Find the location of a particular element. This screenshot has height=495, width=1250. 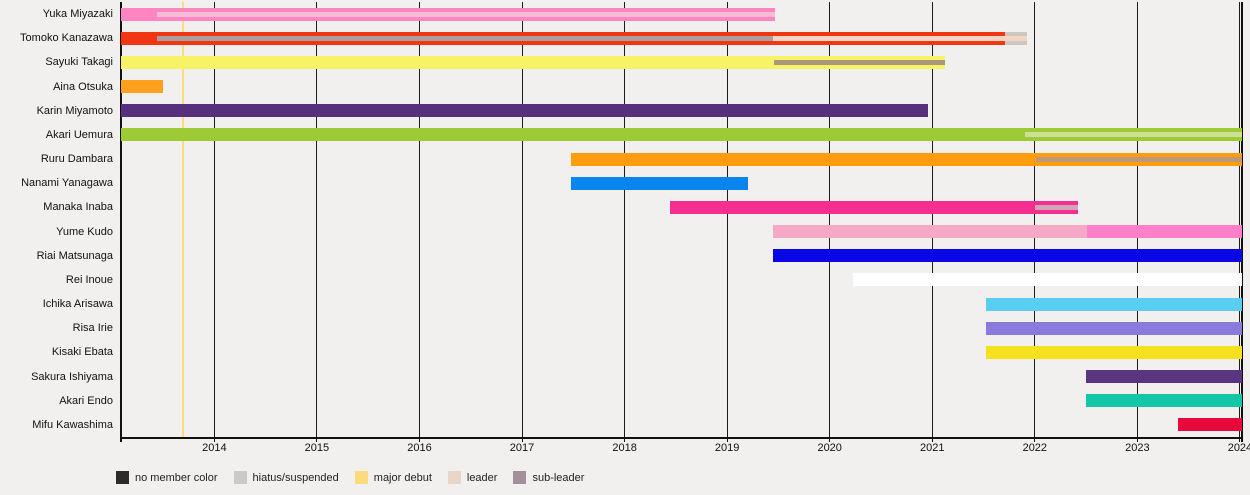

legend-label: major debut is located at coordinates (402, 477).